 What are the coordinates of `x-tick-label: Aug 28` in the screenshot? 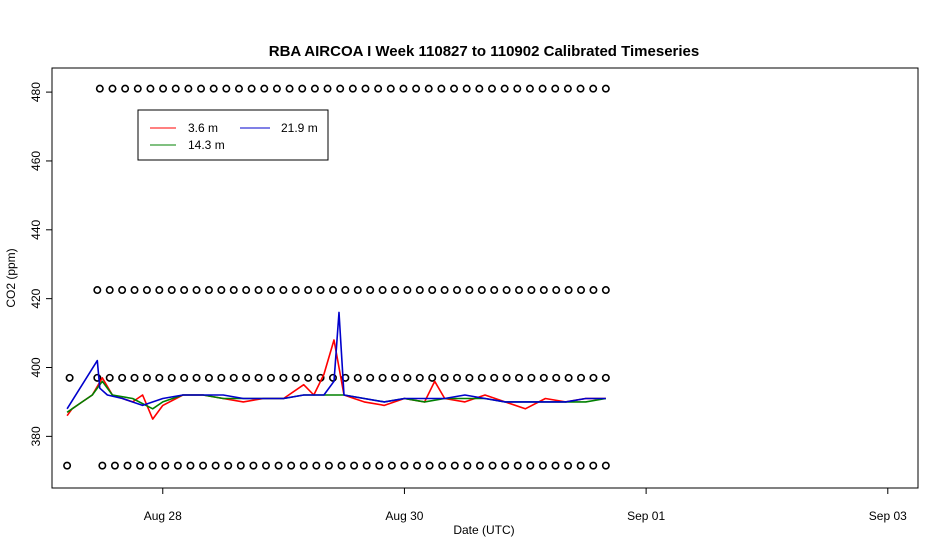 It's located at (163, 516).